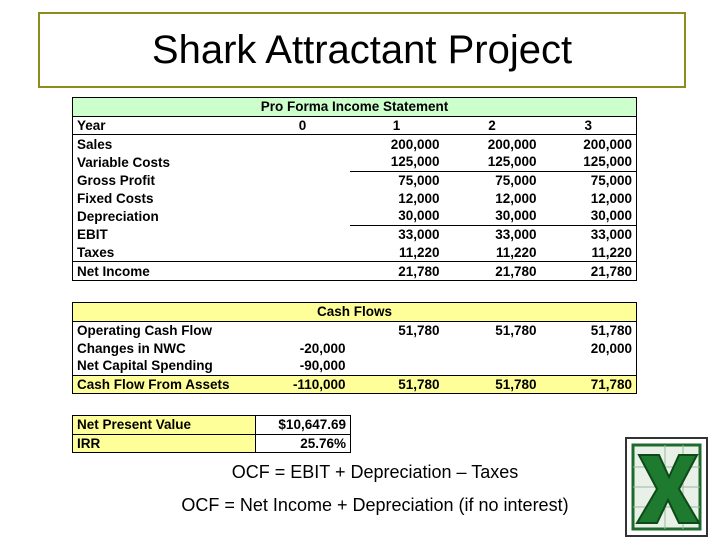 This screenshot has width=720, height=540. What do you see at coordinates (355, 198) in the screenshot?
I see `table-row: Fixed Costs 12,000 12,000 12,000` at bounding box center [355, 198].